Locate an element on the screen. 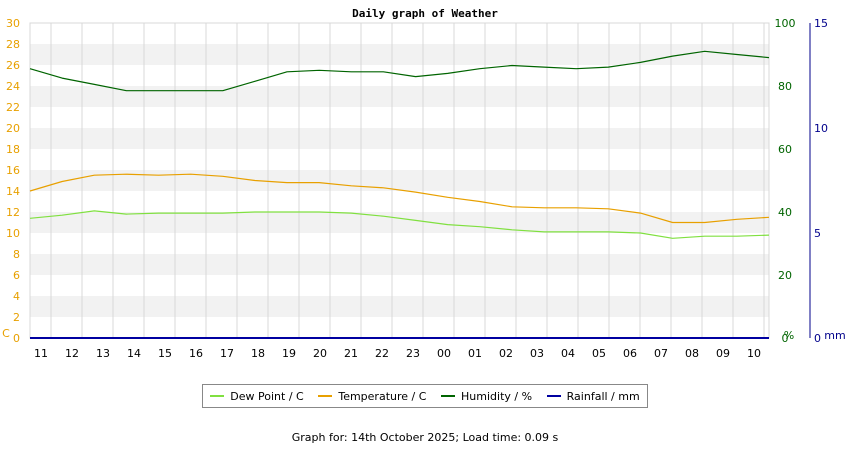 This screenshot has height=450, width=850. left-tick-label: 4 is located at coordinates (16, 296).